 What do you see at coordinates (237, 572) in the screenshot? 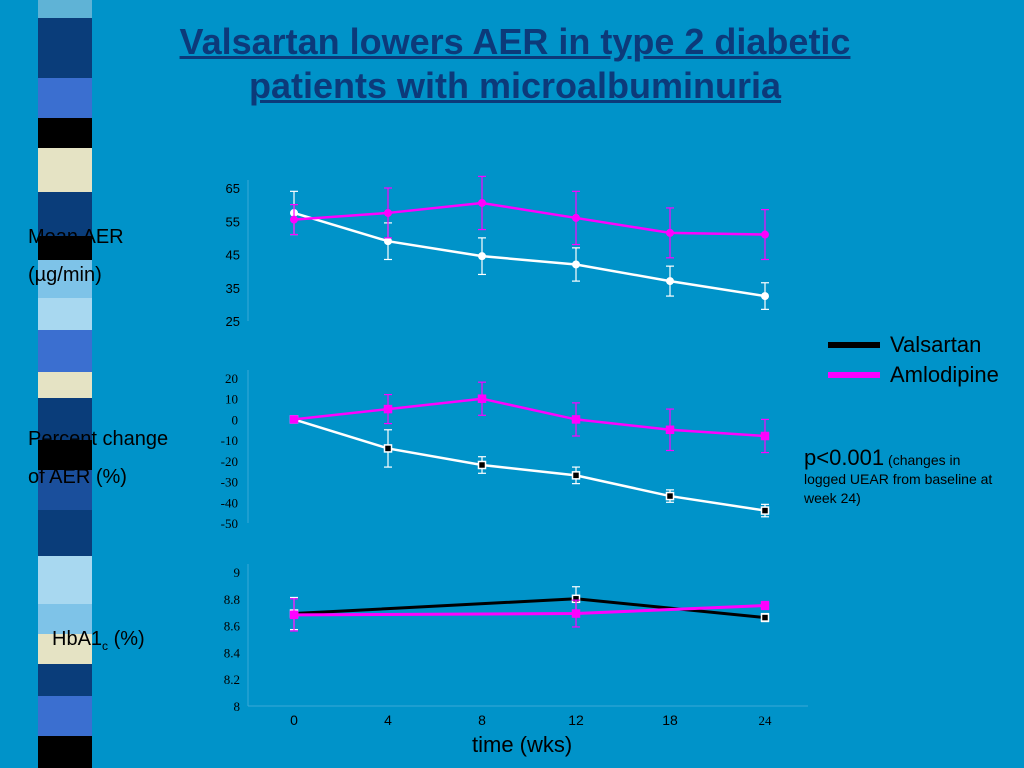
I see `y-tick-label: 9` at bounding box center [237, 572].